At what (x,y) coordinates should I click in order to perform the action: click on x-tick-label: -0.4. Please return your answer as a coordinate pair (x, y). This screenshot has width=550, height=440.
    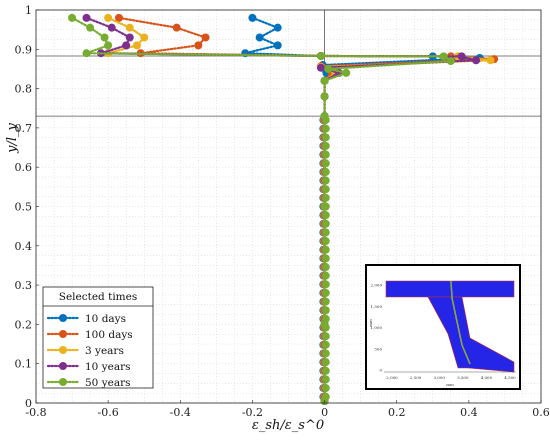
    Looking at the image, I should click on (180, 412).